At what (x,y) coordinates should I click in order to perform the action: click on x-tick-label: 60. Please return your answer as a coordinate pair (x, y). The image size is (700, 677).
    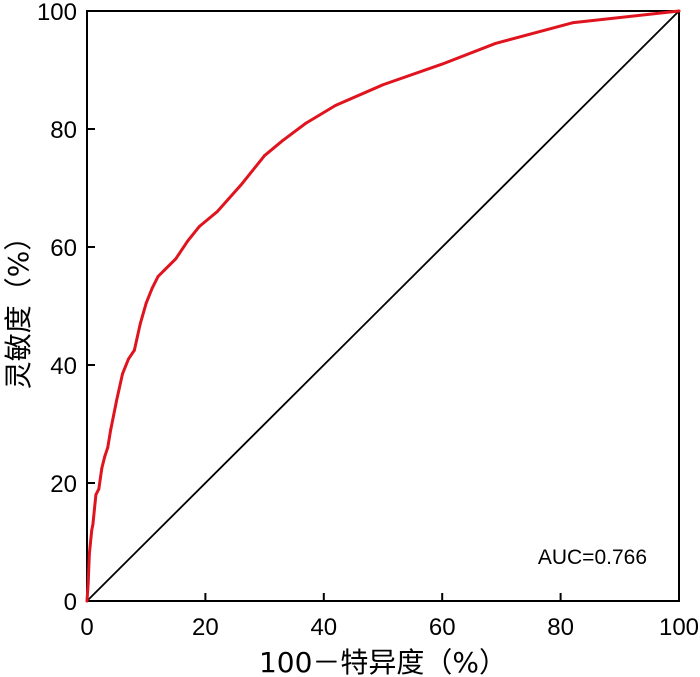
    Looking at the image, I should click on (442, 627).